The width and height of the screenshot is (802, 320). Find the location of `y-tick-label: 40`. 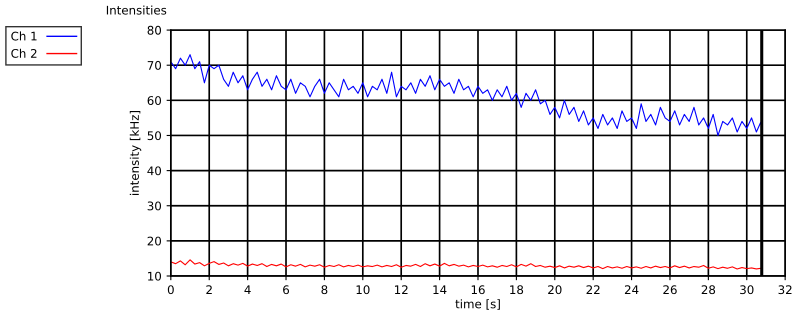

y-tick-label: 40 is located at coordinates (154, 171).